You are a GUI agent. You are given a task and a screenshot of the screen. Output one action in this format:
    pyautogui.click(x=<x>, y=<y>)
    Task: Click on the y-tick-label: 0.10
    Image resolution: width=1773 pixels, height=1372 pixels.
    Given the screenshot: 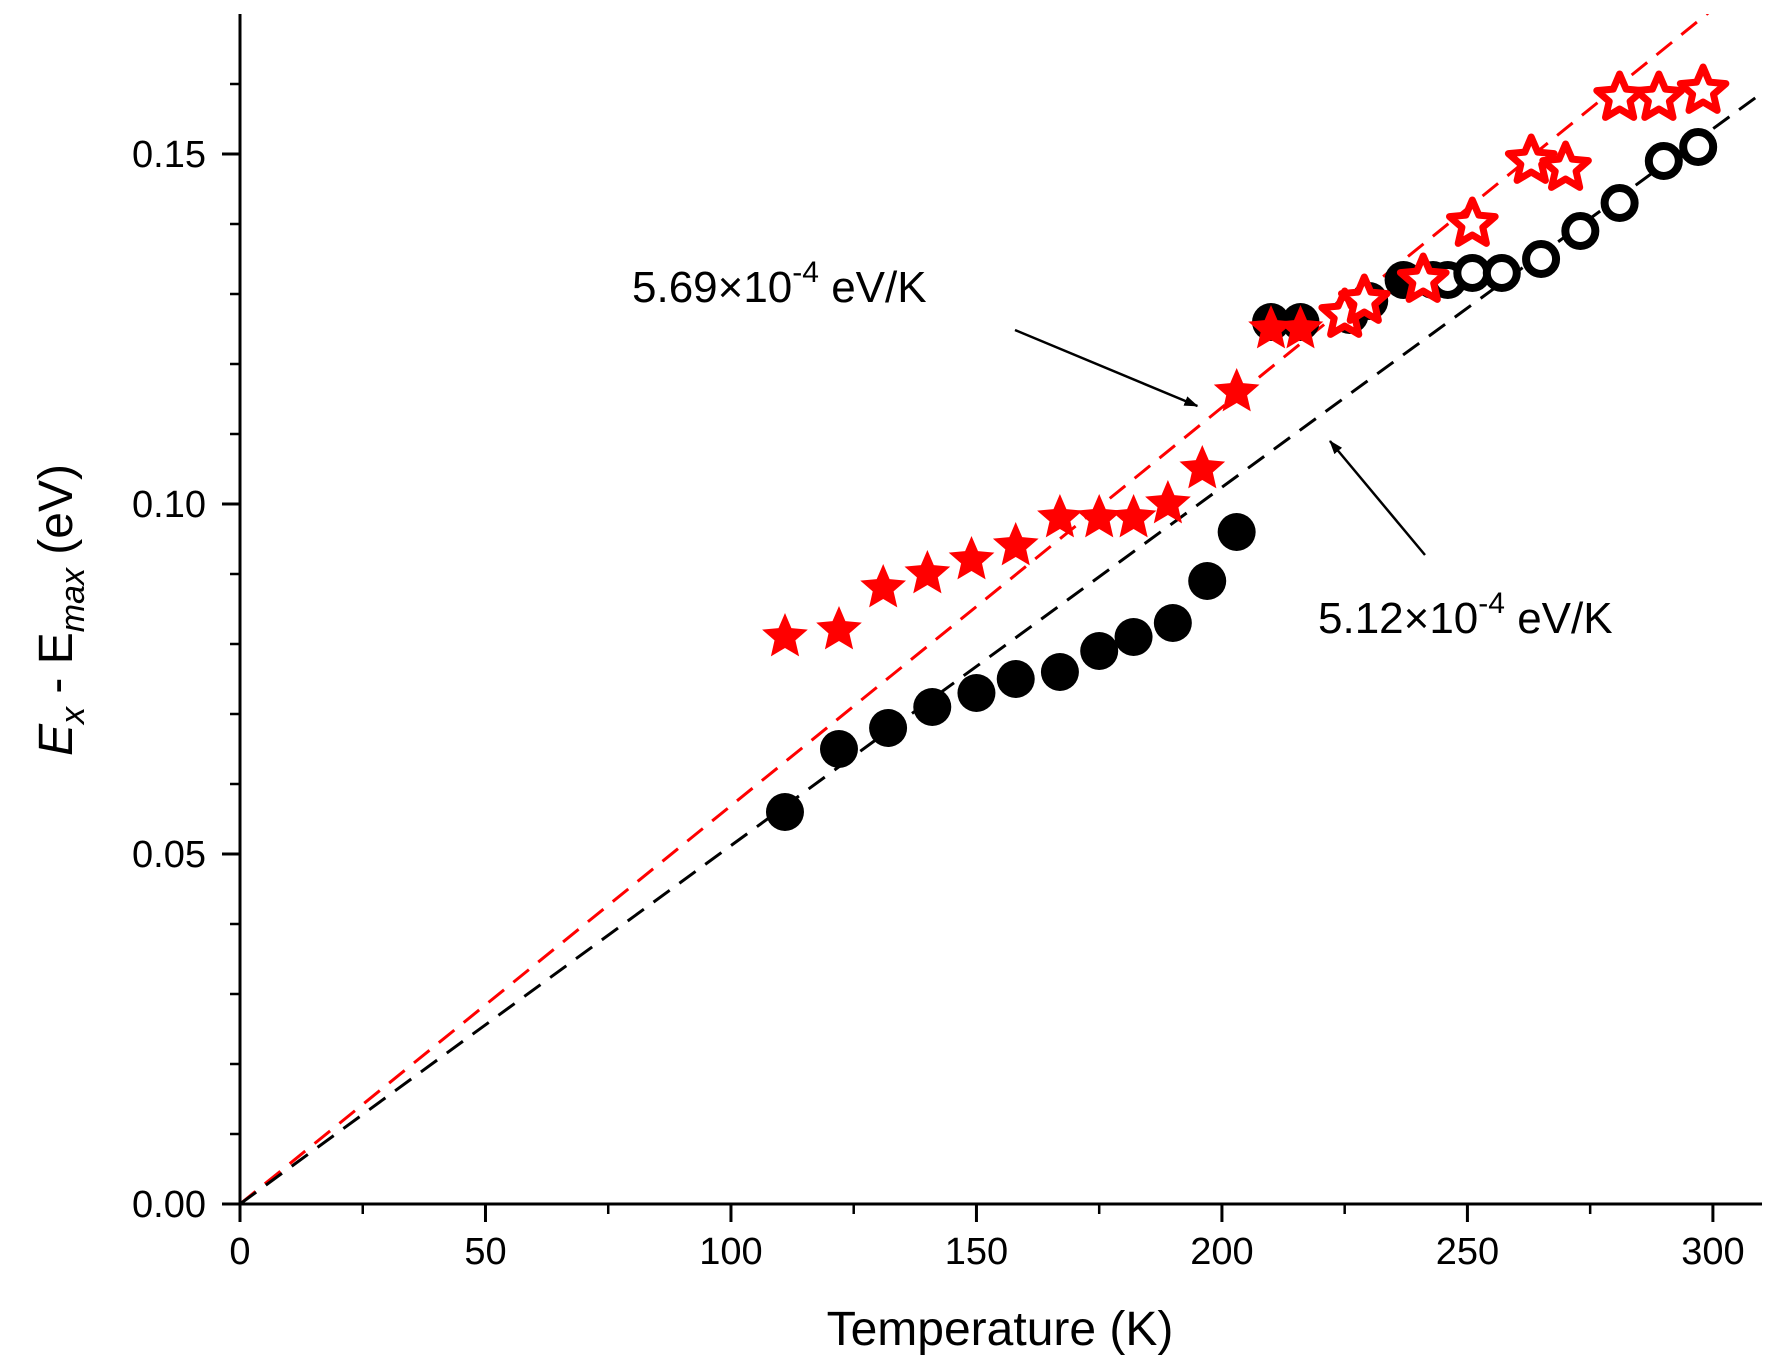 What is the action you would take?
    pyautogui.click(x=169, y=505)
    